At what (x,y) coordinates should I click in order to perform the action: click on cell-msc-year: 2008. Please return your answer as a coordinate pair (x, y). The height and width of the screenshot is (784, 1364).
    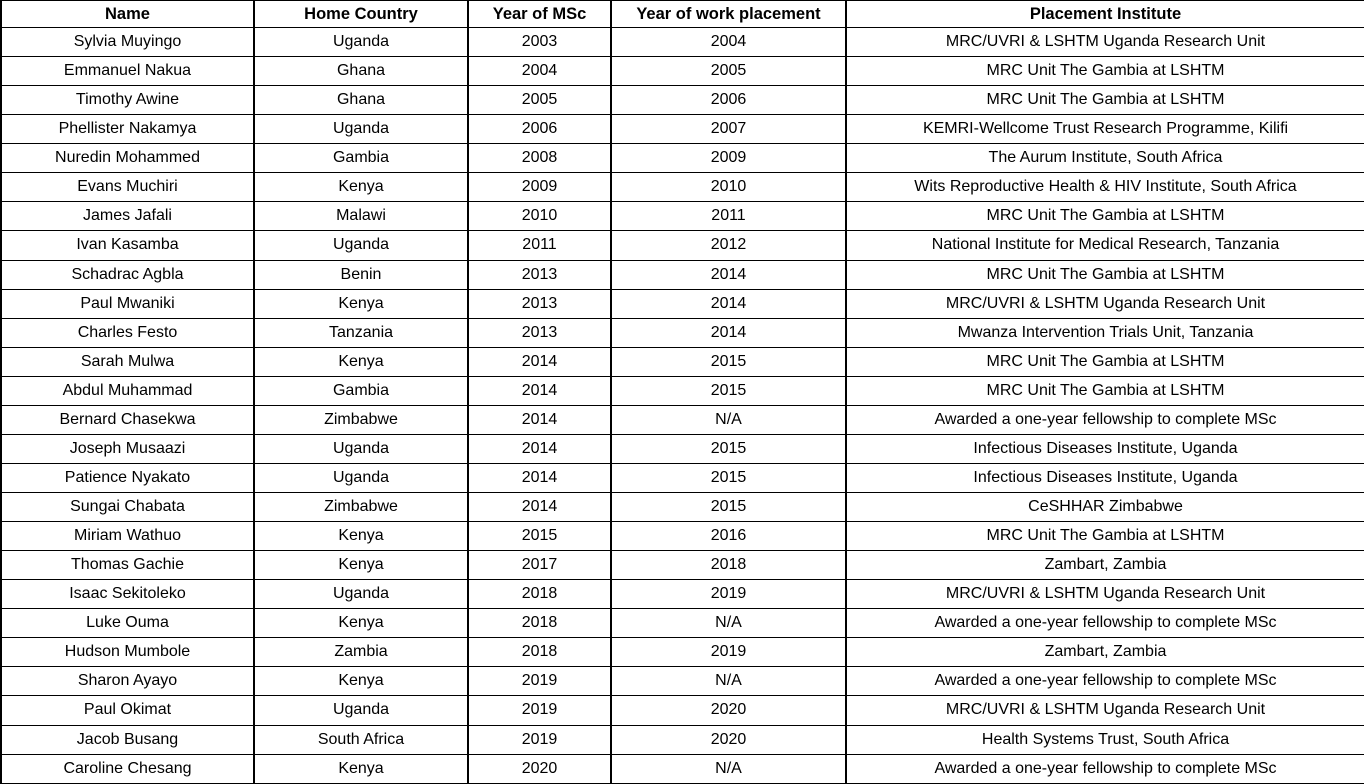
    Looking at the image, I should click on (539, 158).